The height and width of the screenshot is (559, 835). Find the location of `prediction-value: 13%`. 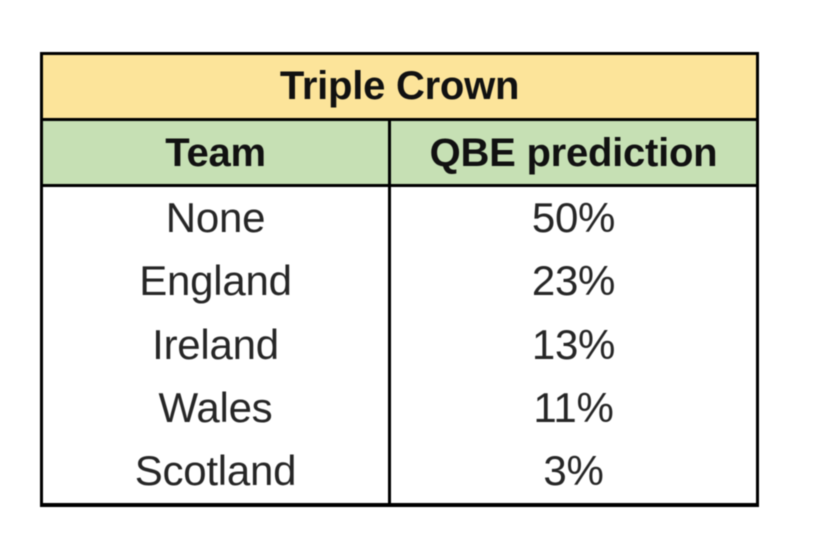

prediction-value: 13% is located at coordinates (573, 344).